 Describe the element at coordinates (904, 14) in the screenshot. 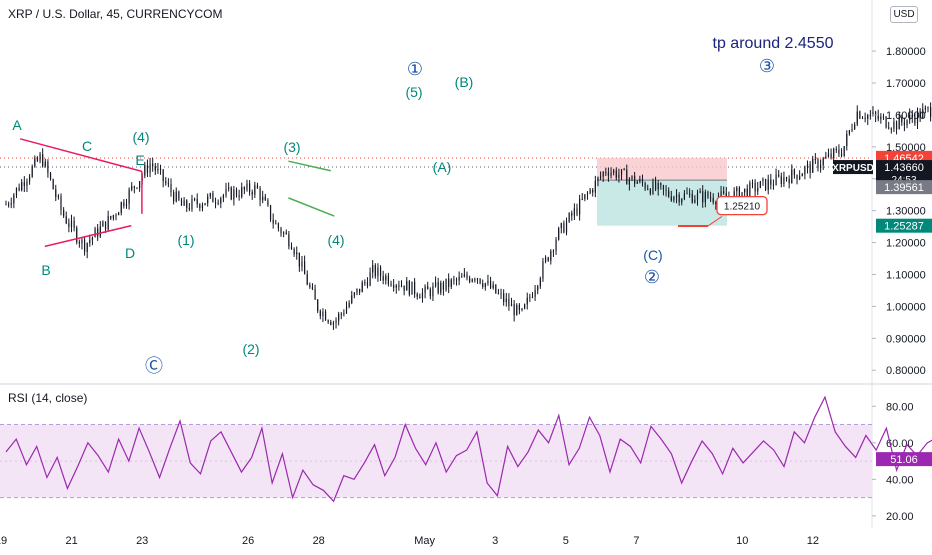

I see `currency-button: USD` at that location.